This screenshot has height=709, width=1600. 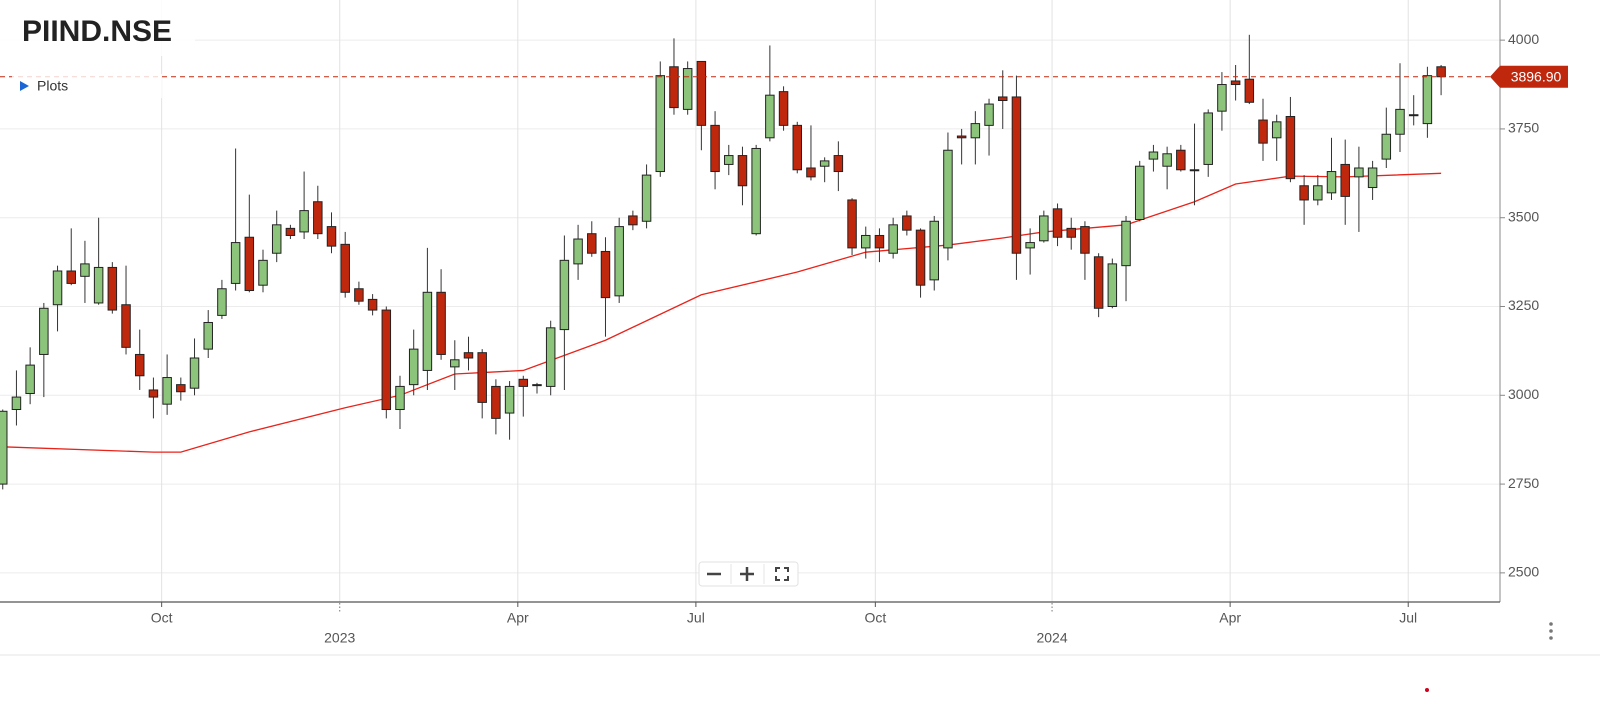 I want to click on x-tick-label: Apr, so click(x=1230, y=618).